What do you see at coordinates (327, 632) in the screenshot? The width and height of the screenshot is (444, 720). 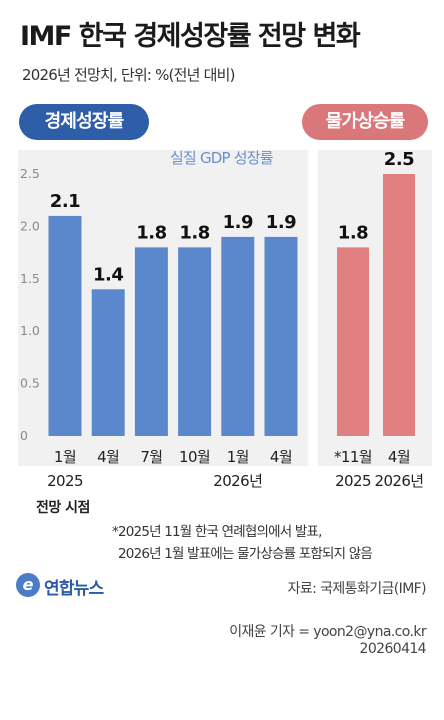 I see `reporter-credit: 이재윤 기자 = yoon2@yna.co.kr` at bounding box center [327, 632].